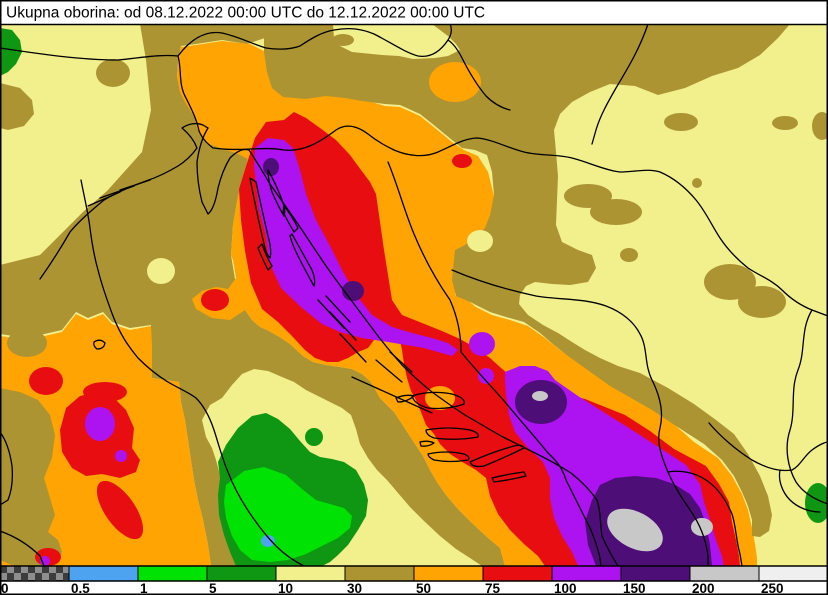  Describe the element at coordinates (144, 588) in the screenshot. I see `svg-text: 1` at that location.